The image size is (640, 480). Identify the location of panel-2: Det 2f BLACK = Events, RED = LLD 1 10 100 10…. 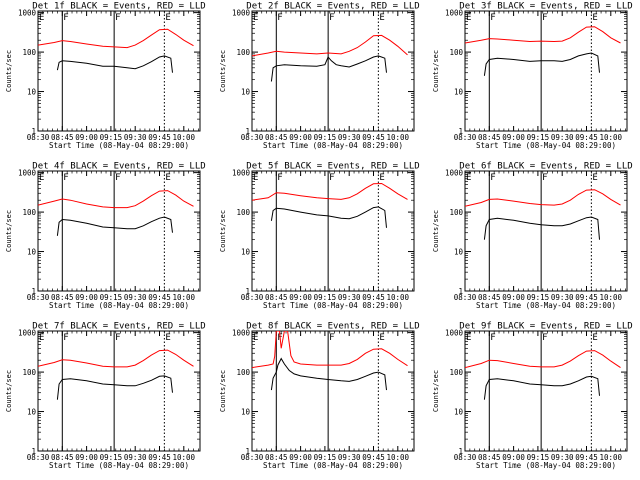
(319, 76).